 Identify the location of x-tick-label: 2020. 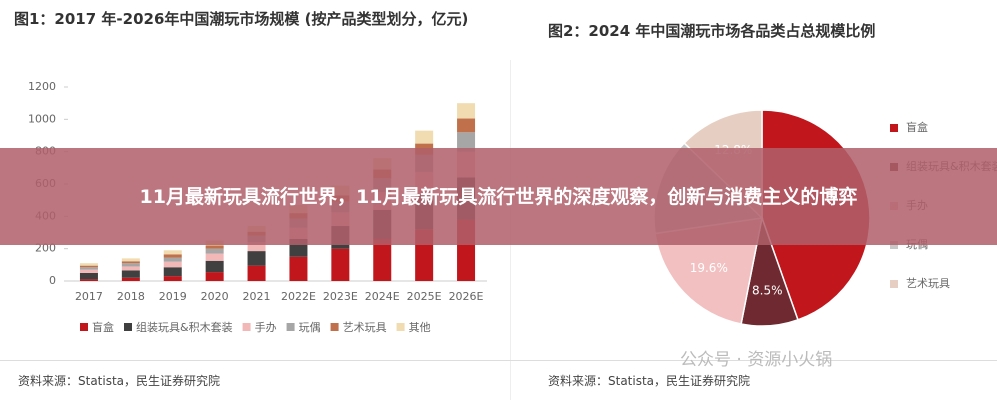
(215, 296).